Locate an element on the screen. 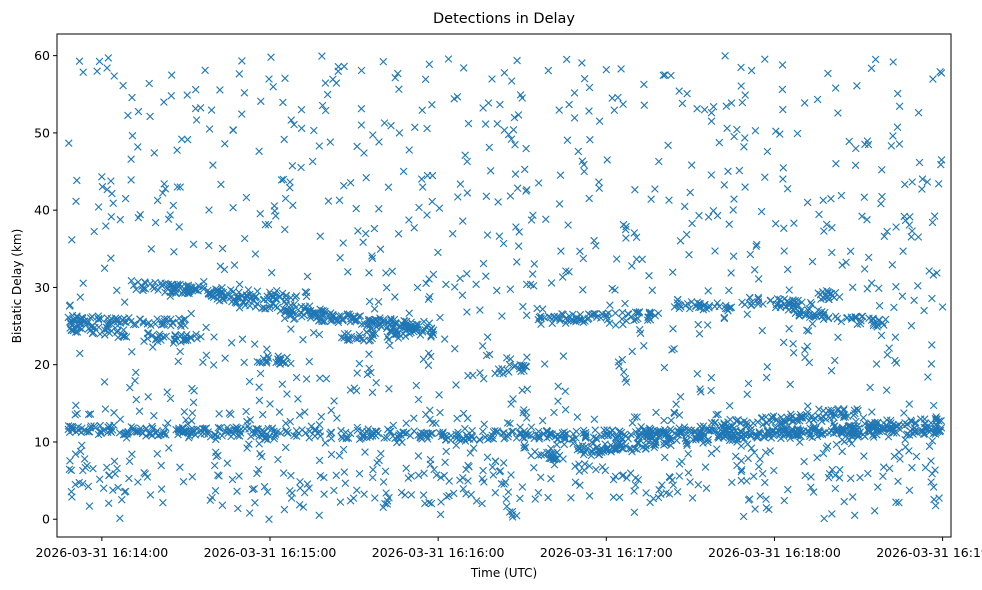 The image size is (982, 590). y-tick-label: 30 is located at coordinates (42, 287).